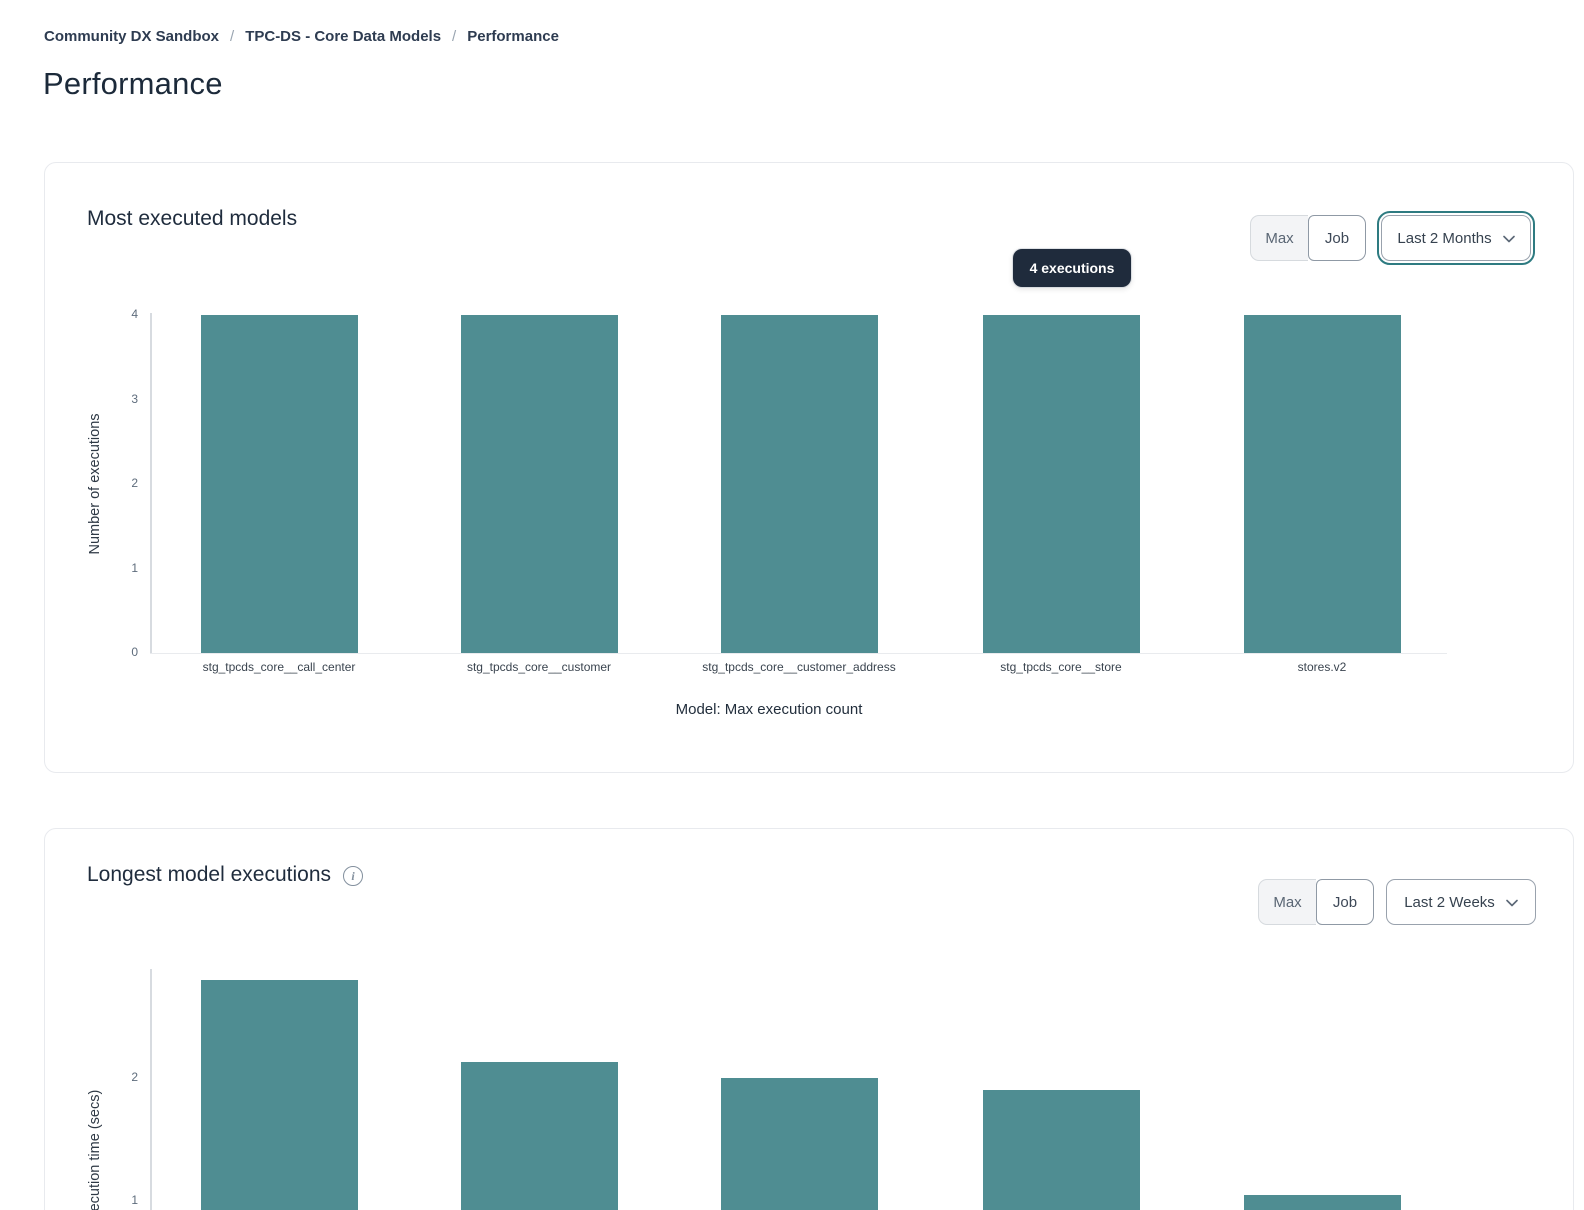 The width and height of the screenshot is (1584, 1210). What do you see at coordinates (1322, 667) in the screenshot?
I see `x-category-label: stores.v2` at bounding box center [1322, 667].